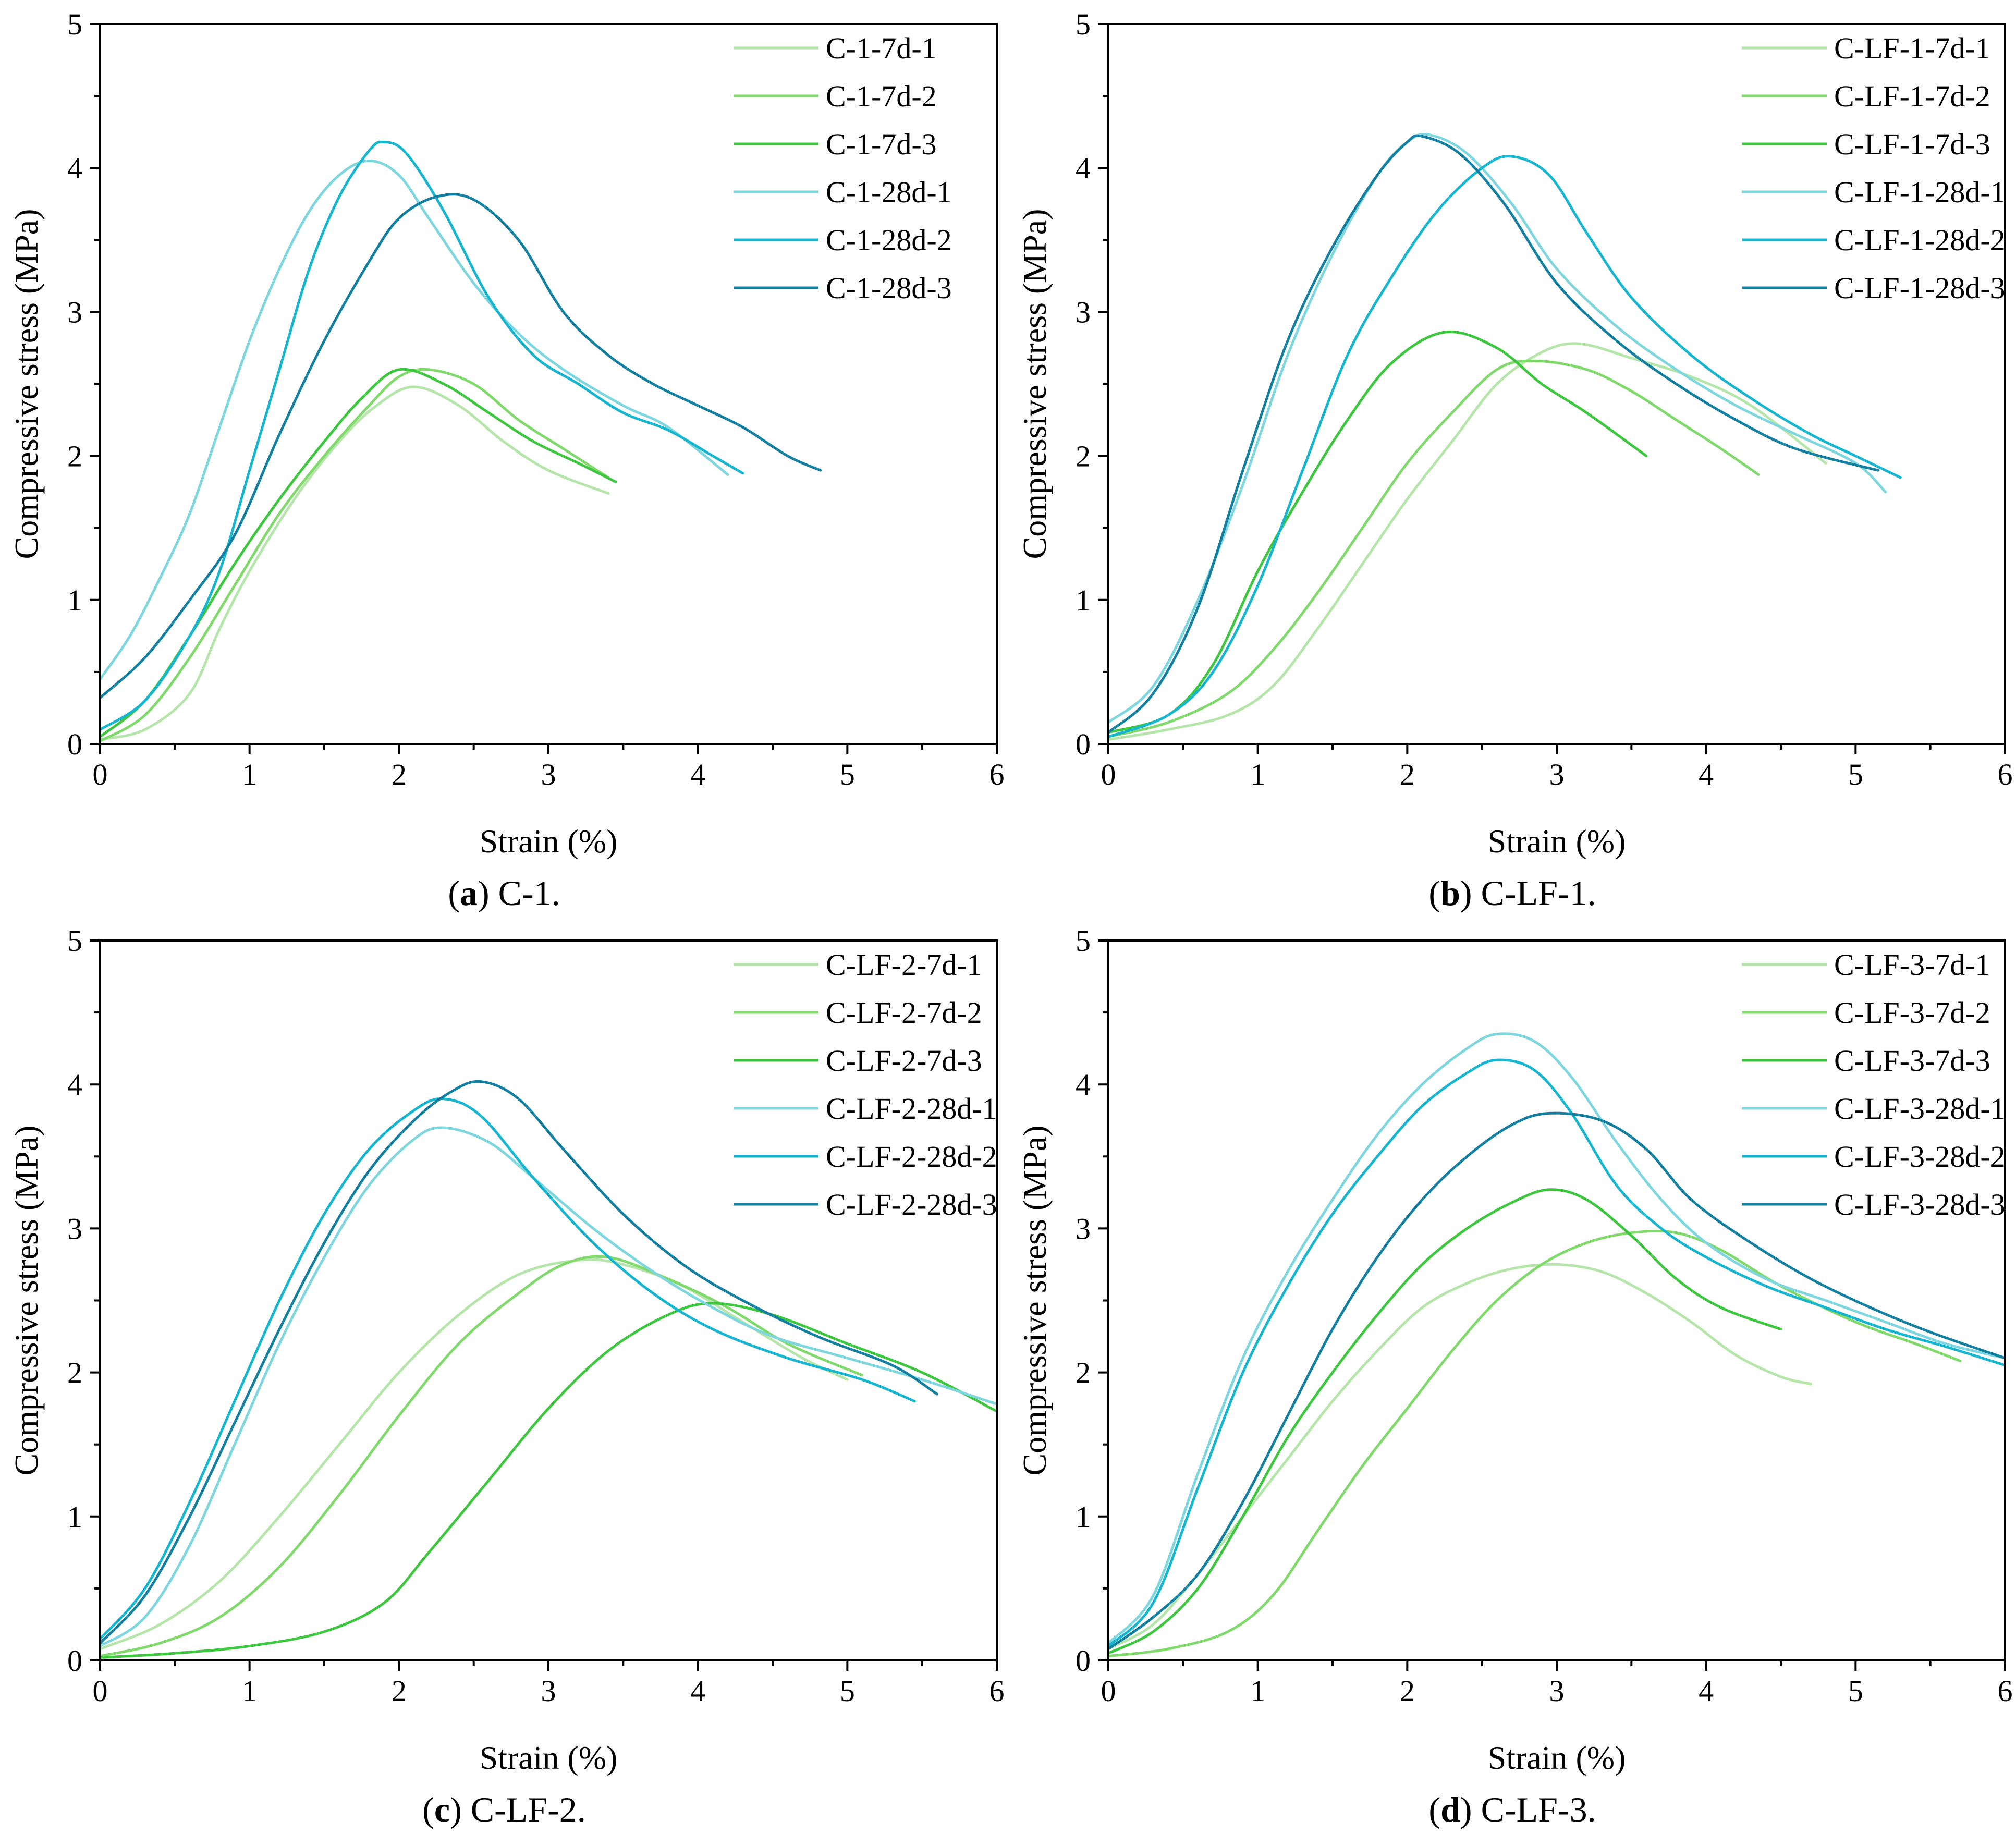 The width and height of the screenshot is (2016, 1833). Describe the element at coordinates (2005, 1691) in the screenshot. I see `x-tick-label-d-6: 6` at that location.